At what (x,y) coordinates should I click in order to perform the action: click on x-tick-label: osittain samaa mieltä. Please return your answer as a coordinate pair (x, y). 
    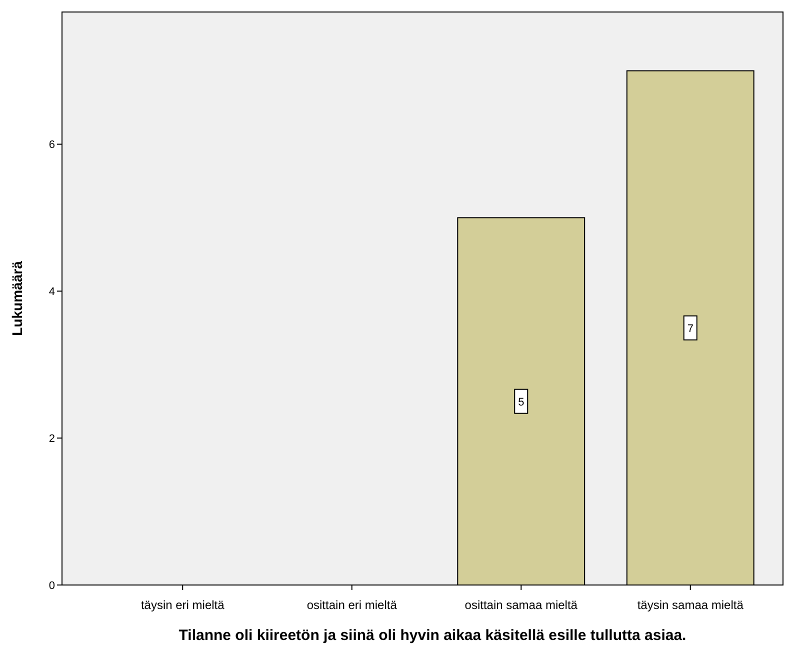
    Looking at the image, I should click on (521, 605).